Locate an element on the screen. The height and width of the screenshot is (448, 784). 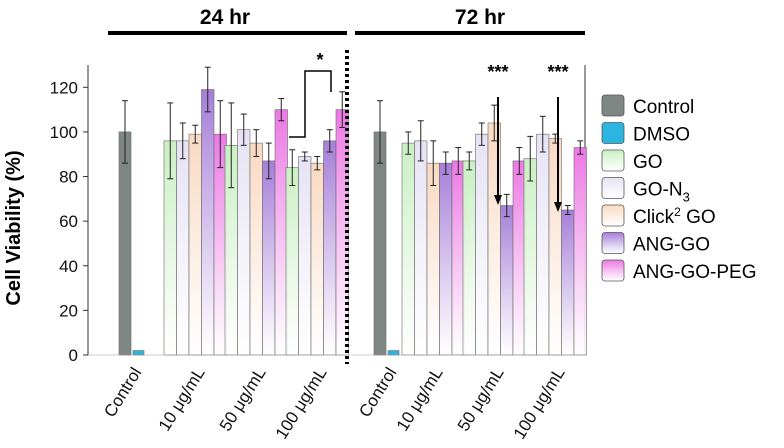
bar-24-hr-10-g-ml-click2-go is located at coordinates (195, 244).